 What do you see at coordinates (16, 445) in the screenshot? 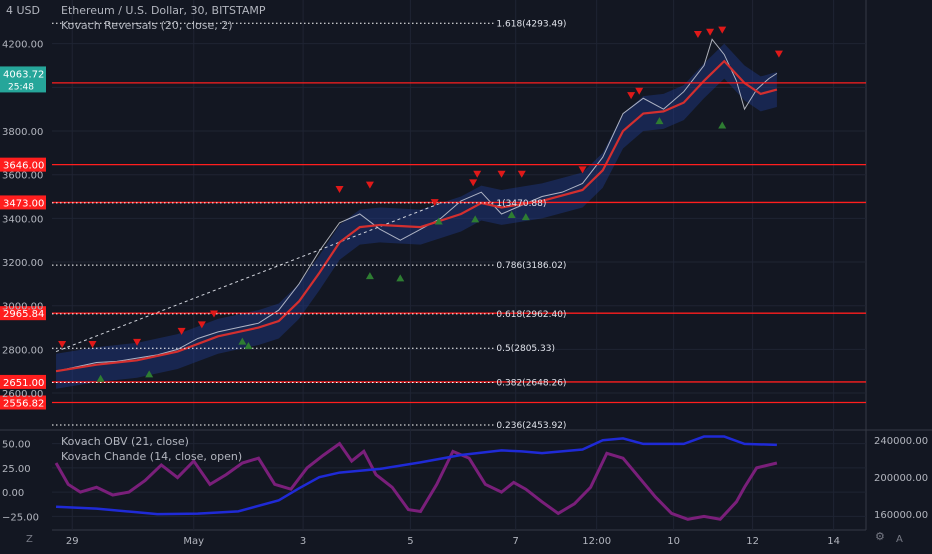
I see `left-tick-label: 50.00` at bounding box center [16, 445].